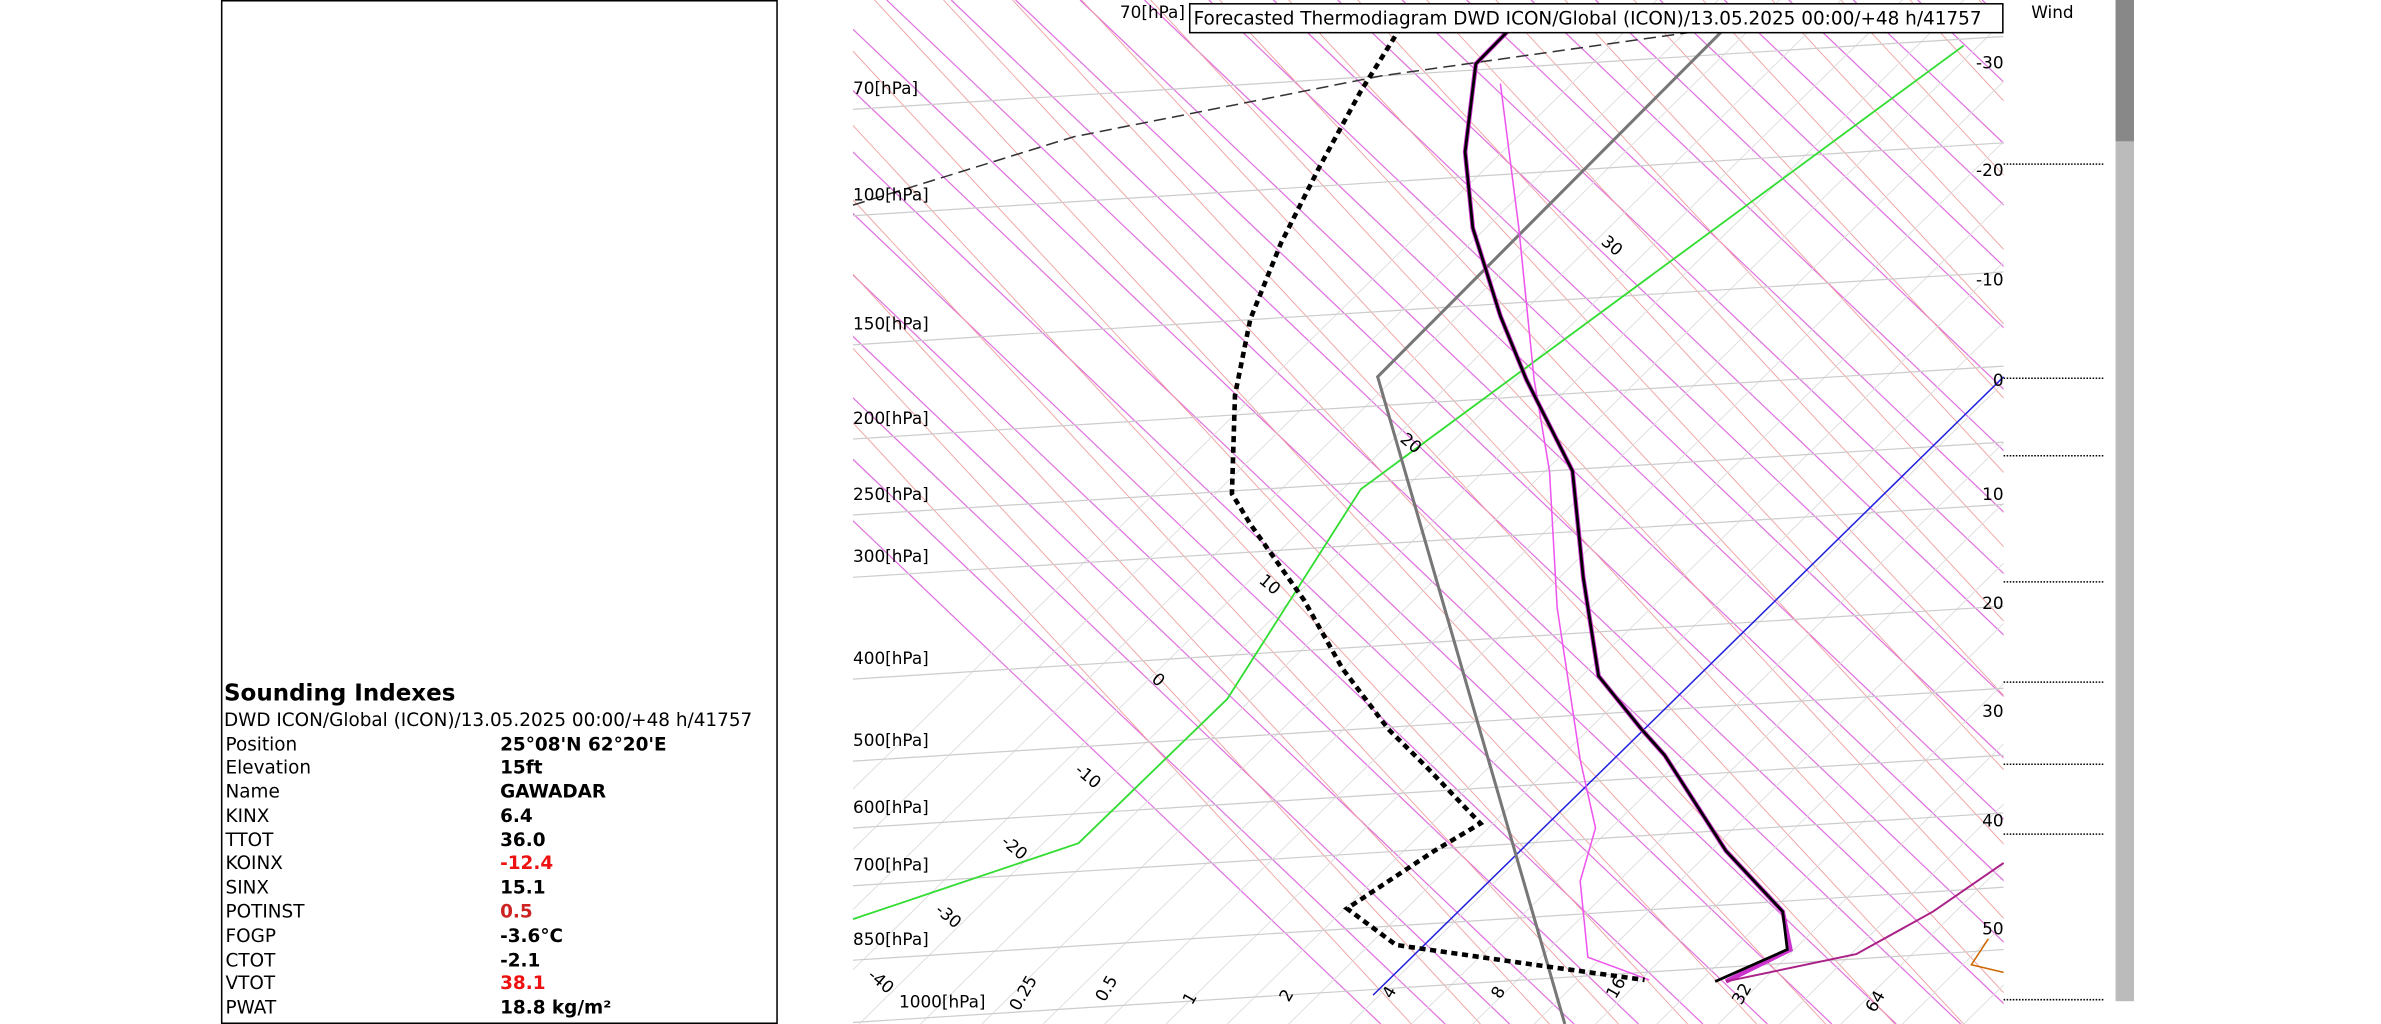  What do you see at coordinates (891, 939) in the screenshot?
I see `pressure-label: 850[hPa]` at bounding box center [891, 939].